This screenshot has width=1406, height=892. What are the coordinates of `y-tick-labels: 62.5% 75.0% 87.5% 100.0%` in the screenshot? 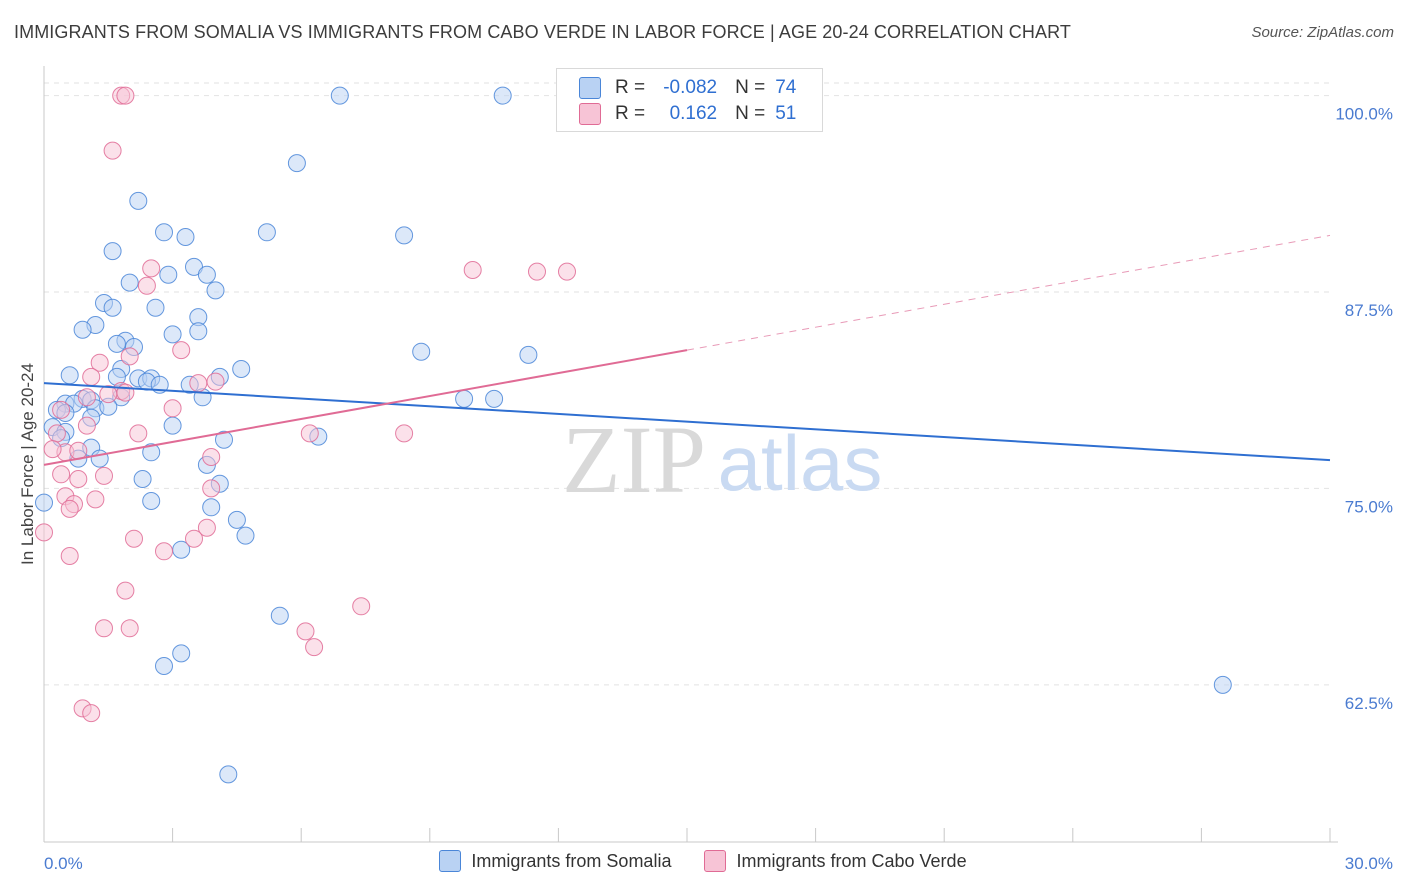 It's located at (1364, 409).